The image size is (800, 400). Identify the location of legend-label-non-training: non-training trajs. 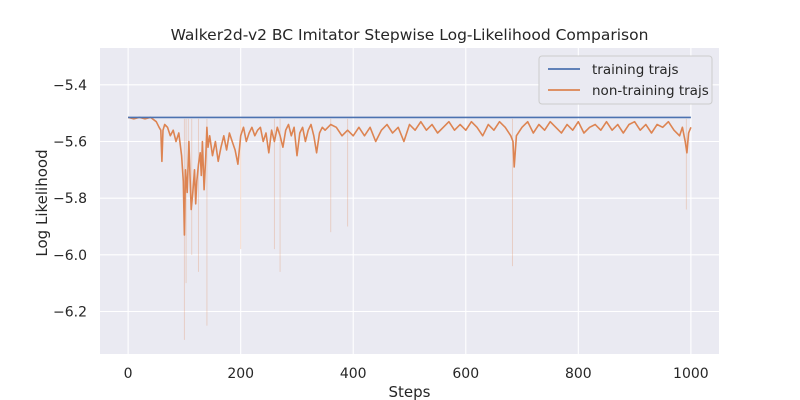
(650, 91).